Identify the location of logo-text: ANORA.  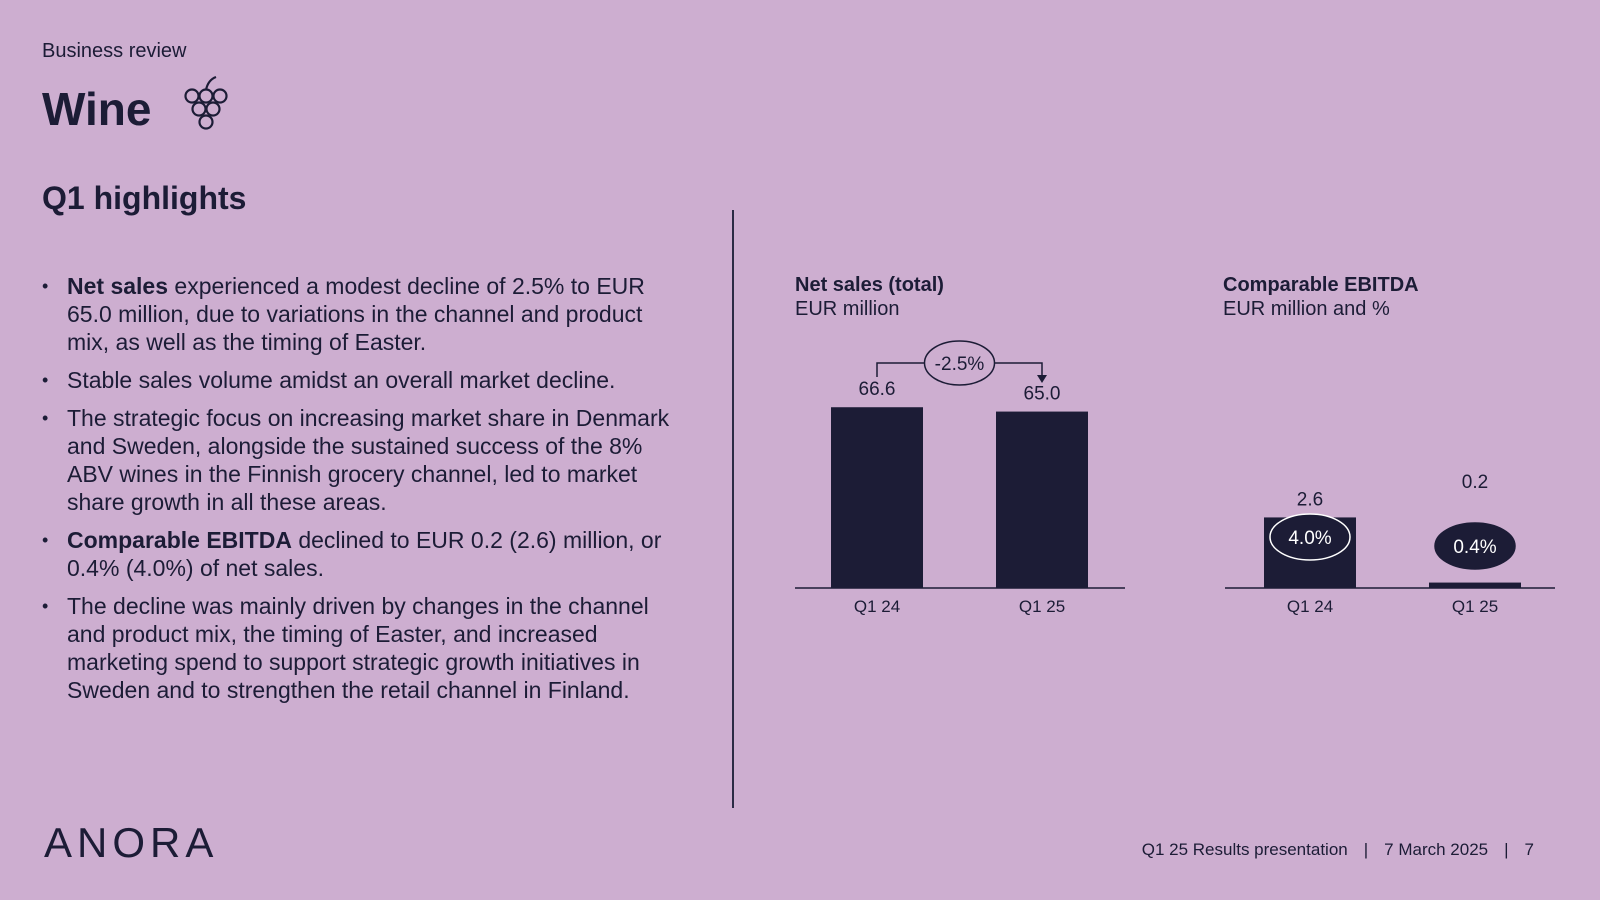
(131, 840).